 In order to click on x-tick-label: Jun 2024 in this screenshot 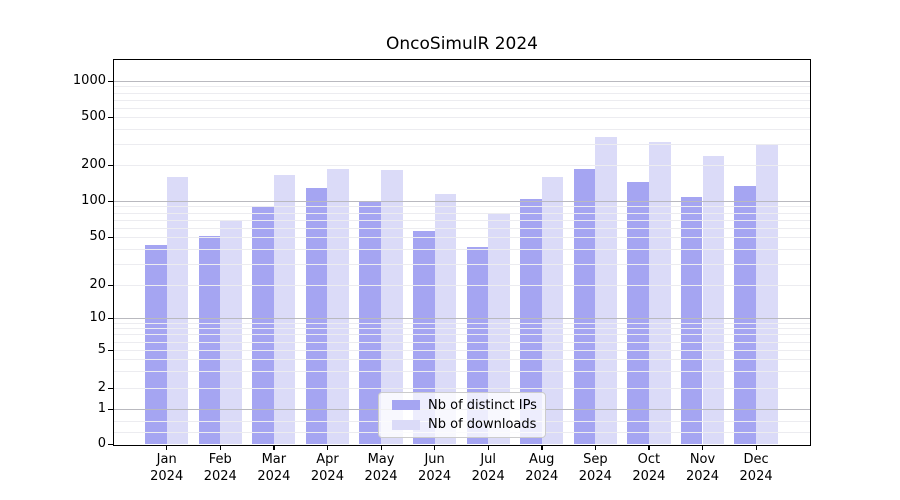, I will do `click(435, 468)`.